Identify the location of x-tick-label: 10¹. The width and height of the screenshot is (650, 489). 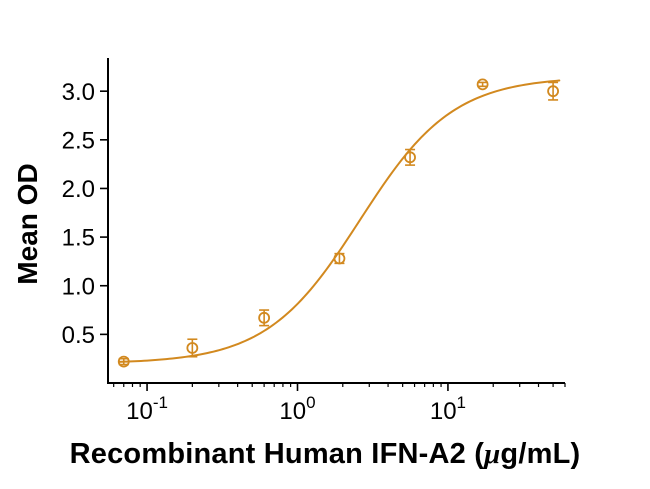
(448, 409).